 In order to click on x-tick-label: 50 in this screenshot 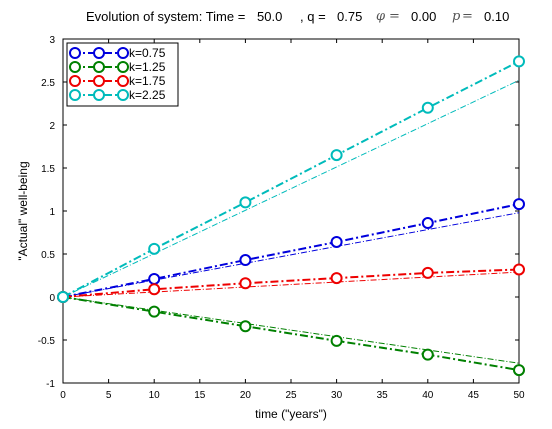, I will do `click(519, 395)`.